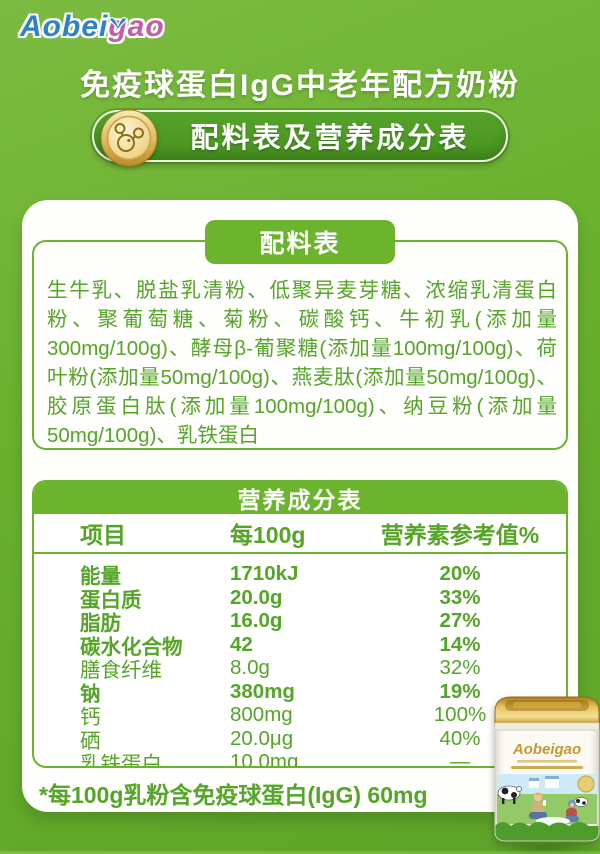  What do you see at coordinates (264, 759) in the screenshot?
I see `row-per100g-value: 10.0mg` at bounding box center [264, 759].